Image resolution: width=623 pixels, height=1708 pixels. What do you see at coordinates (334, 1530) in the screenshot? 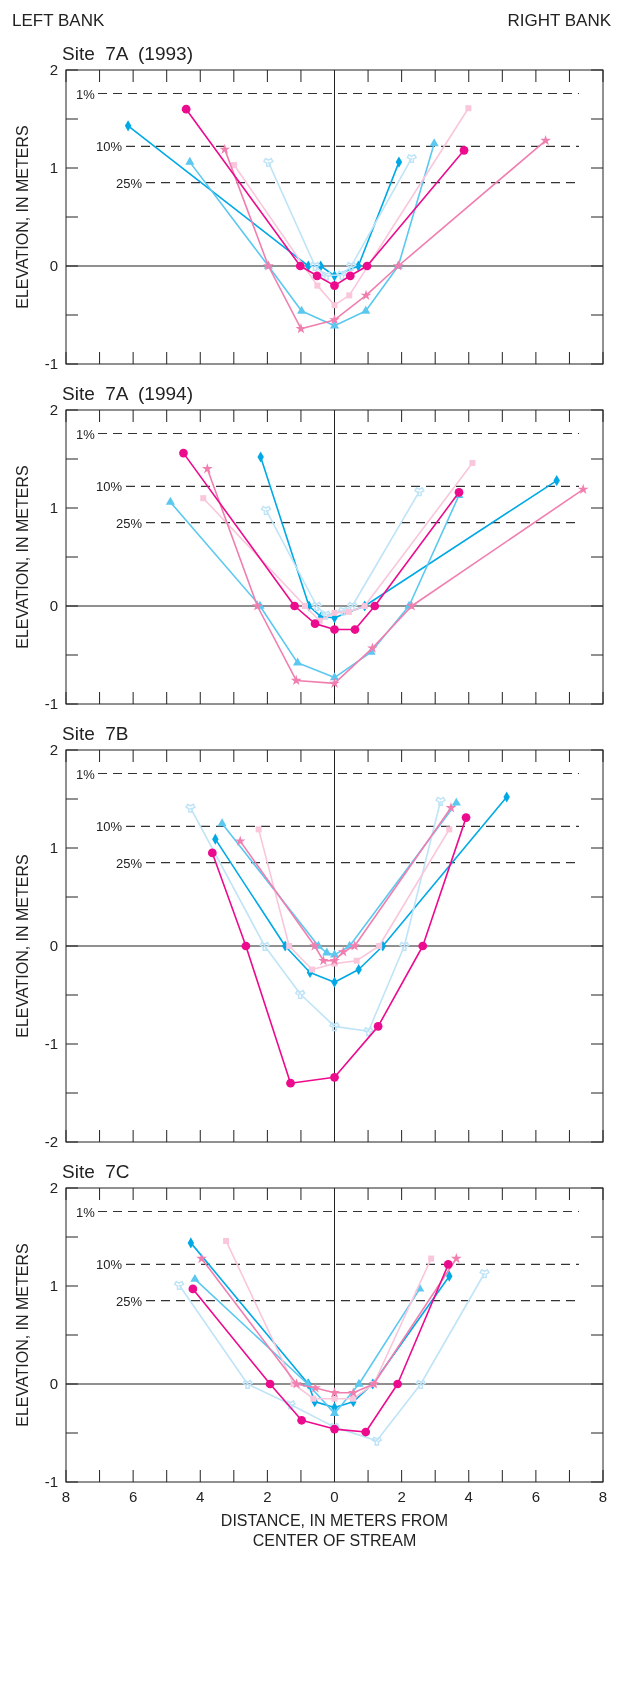
I see `x-axis-title: DISTANCE, IN METERS FROM CENTER OF STREAM` at bounding box center [334, 1530].